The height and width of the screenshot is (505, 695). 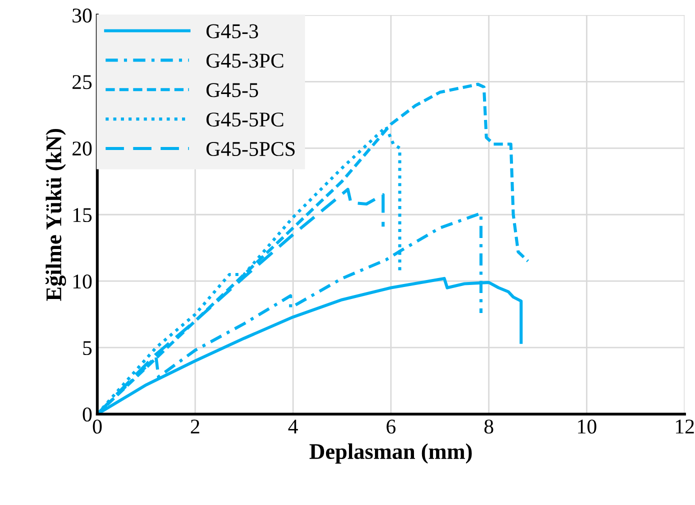 What do you see at coordinates (82, 15) in the screenshot?
I see `y-tick-label: 30` at bounding box center [82, 15].